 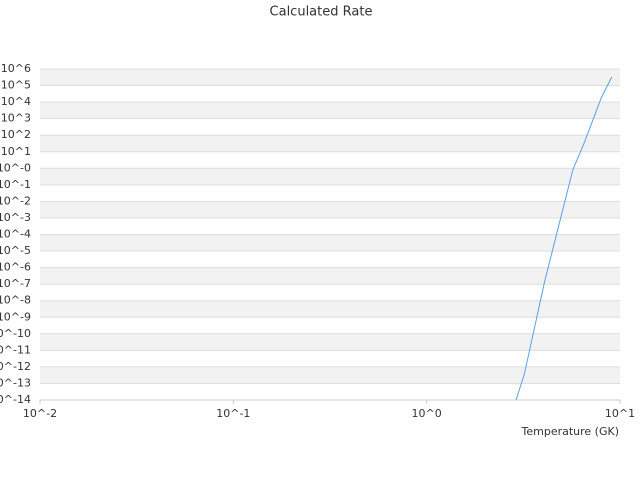 I want to click on y-tick-label: 10^3, so click(x=16, y=118).